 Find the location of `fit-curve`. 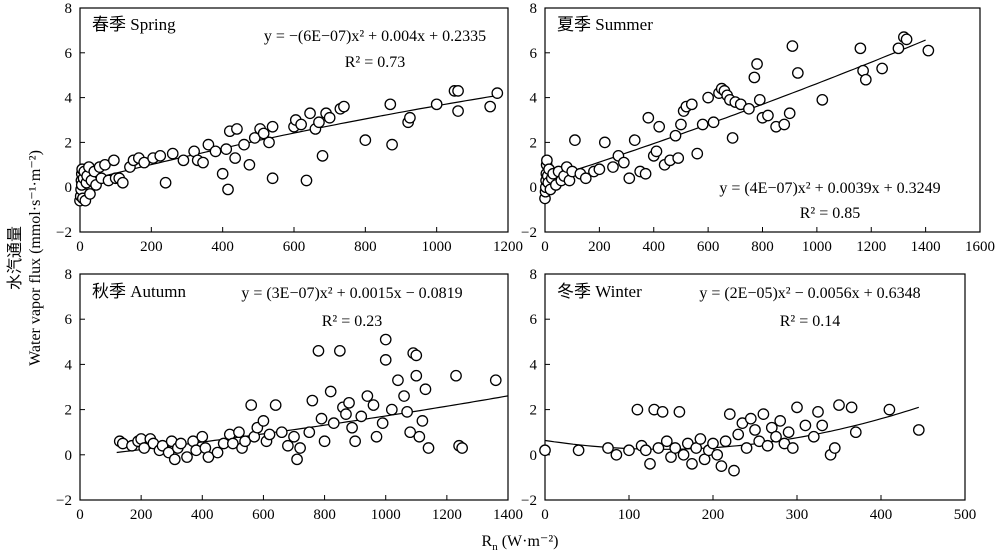

fit-curve is located at coordinates (288, 138).